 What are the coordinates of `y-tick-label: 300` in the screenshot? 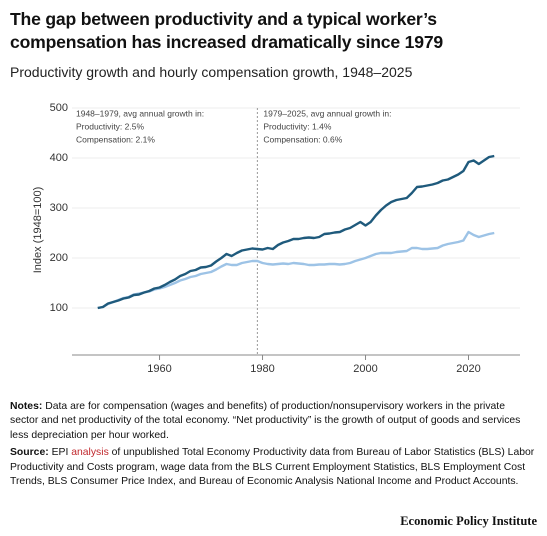 It's located at (59, 208).